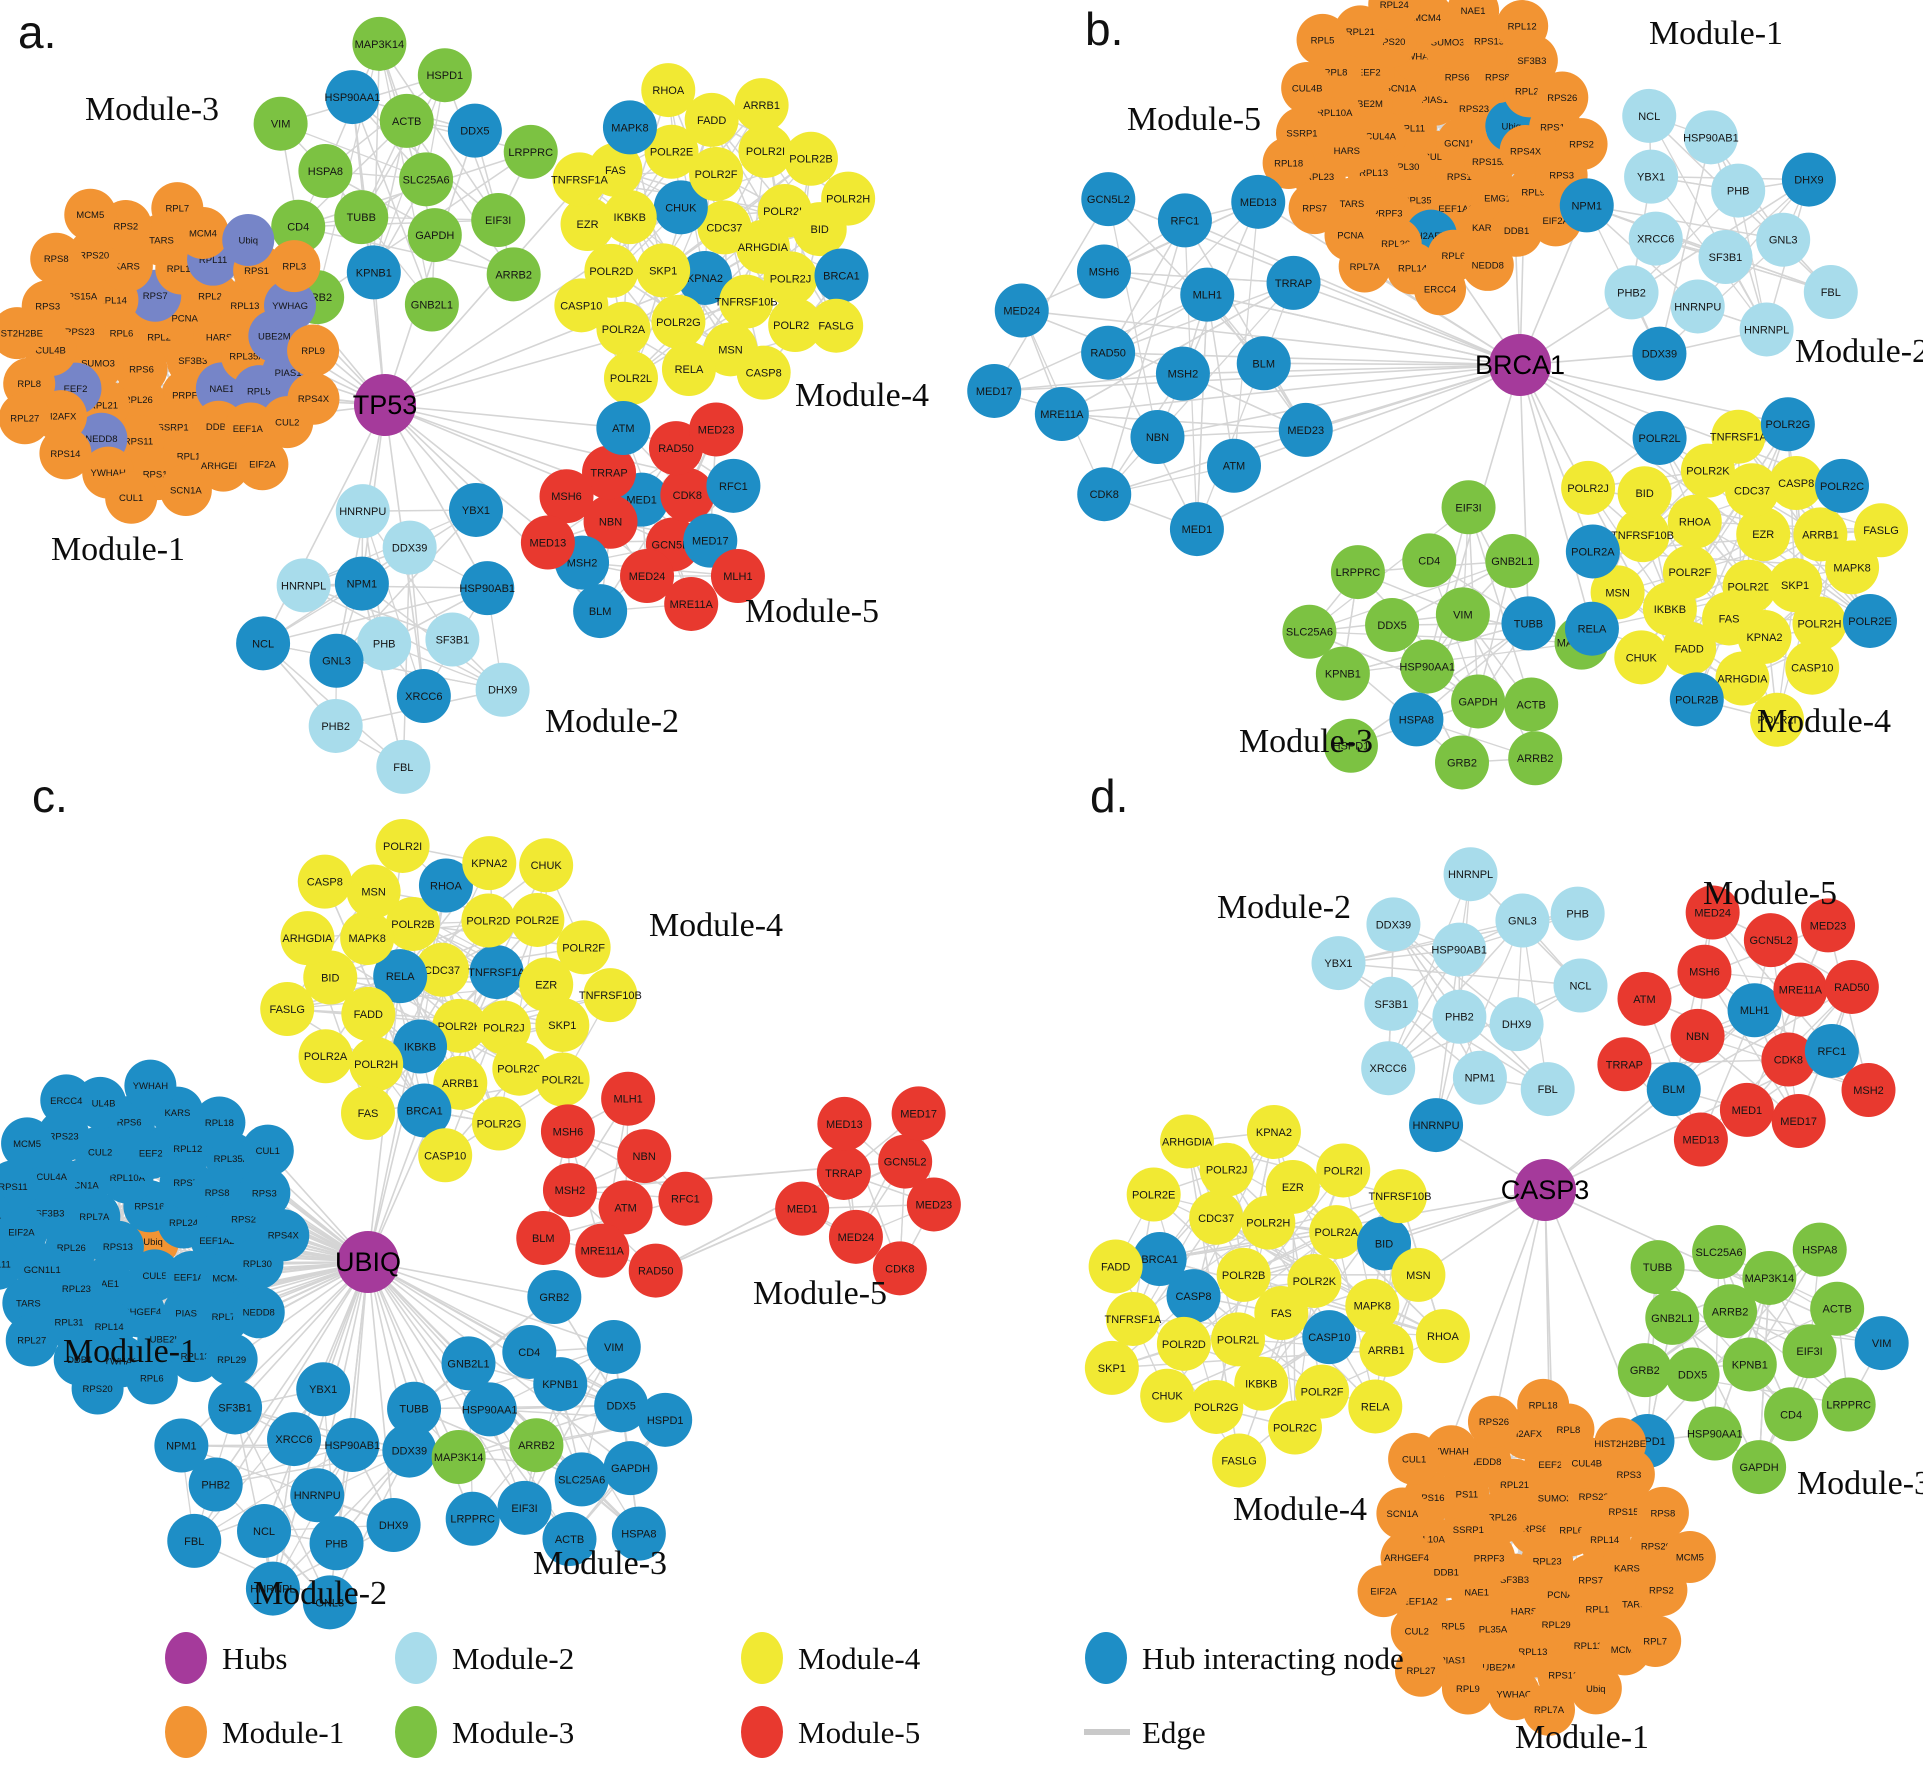  Describe the element at coordinates (810, 160) in the screenshot. I see `gene-label: POLR2B` at that location.